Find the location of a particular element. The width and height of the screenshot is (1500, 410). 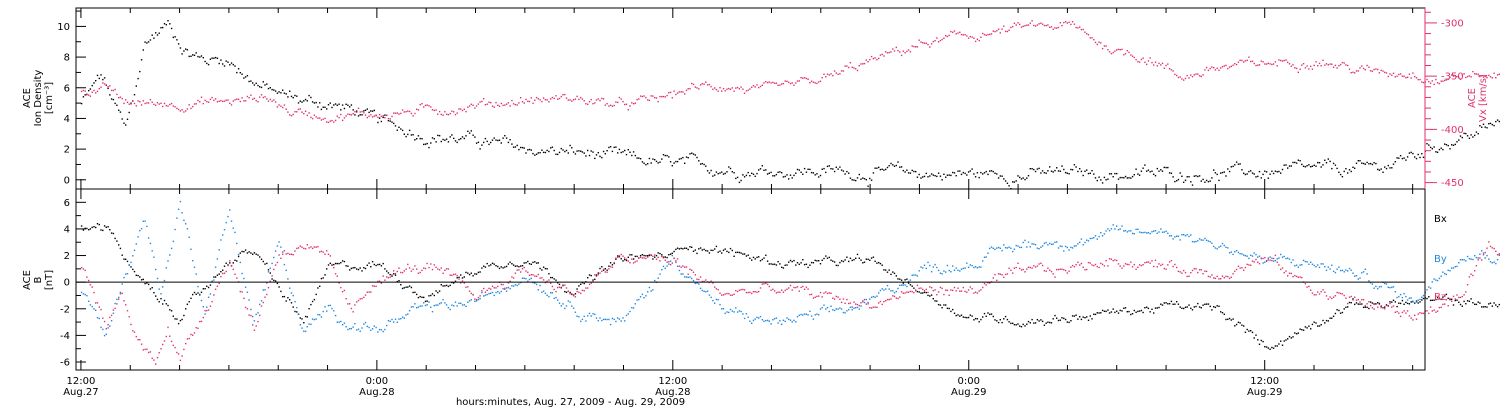

x-tick-time-label: 12:00 is located at coordinates (1264, 381).